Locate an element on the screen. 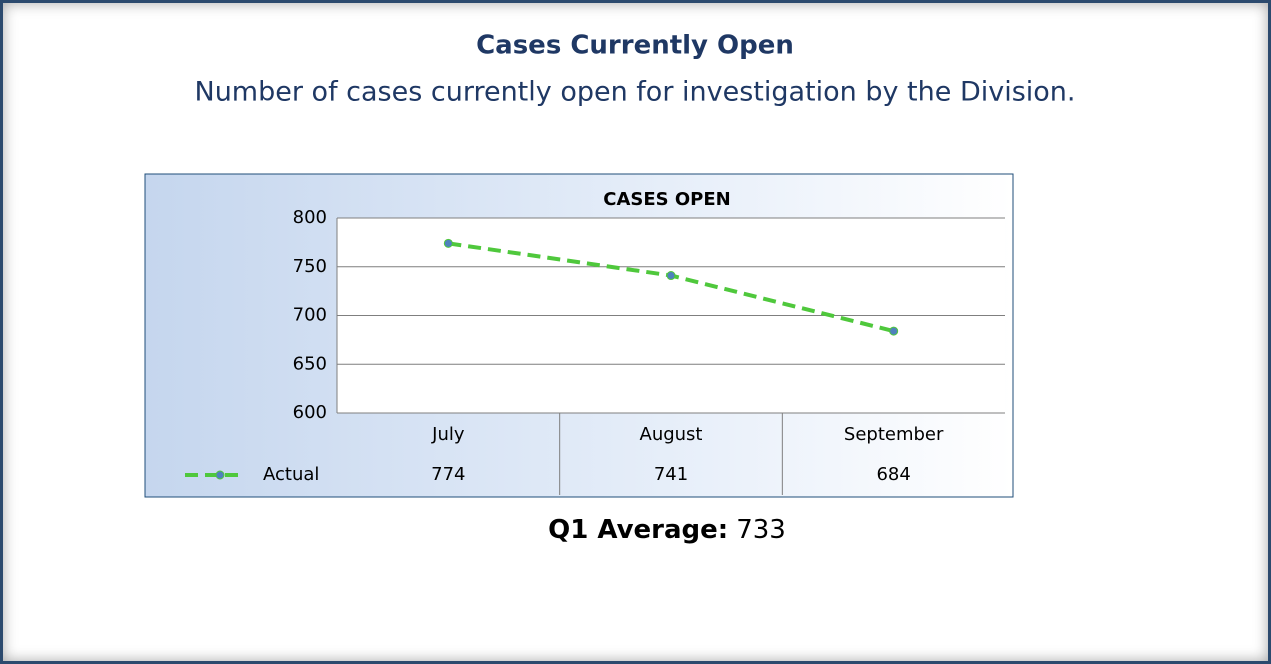  table-value: 741 is located at coordinates (671, 474).